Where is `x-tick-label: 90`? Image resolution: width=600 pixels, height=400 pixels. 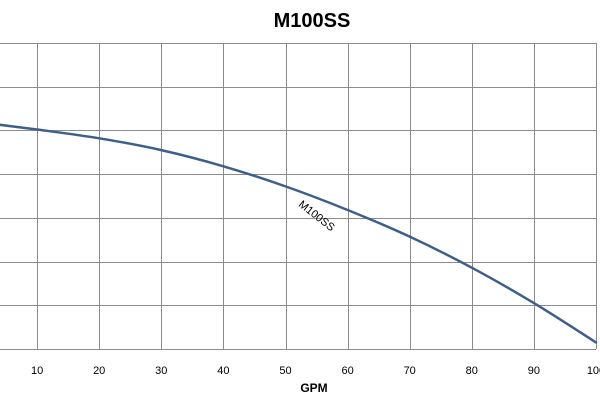 x-tick-label: 90 is located at coordinates (534, 371).